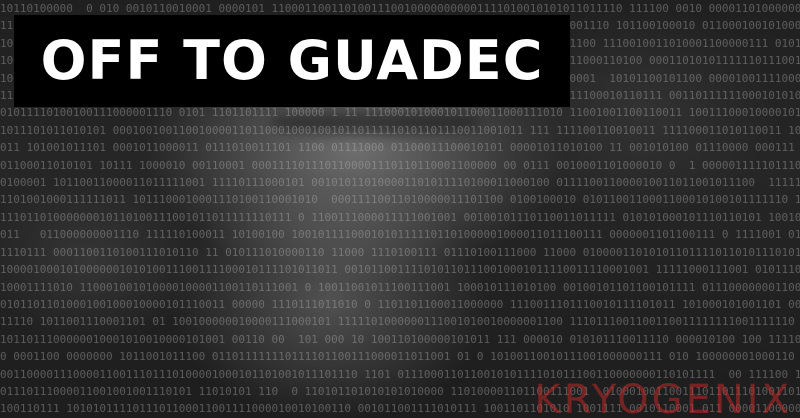 The height and width of the screenshot is (418, 800). Describe the element at coordinates (663, 397) in the screenshot. I see `kryogenix-logo-watermark: KRYOGENIX` at that location.